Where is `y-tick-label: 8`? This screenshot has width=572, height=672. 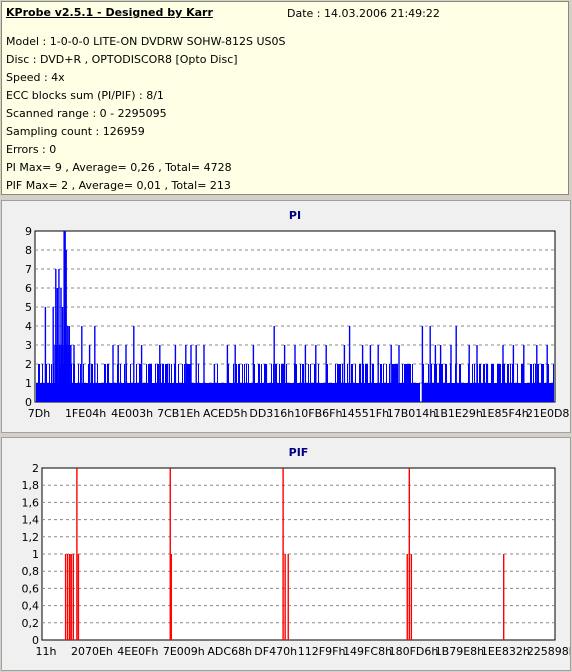 y-tick-label: 8 is located at coordinates (28, 250).